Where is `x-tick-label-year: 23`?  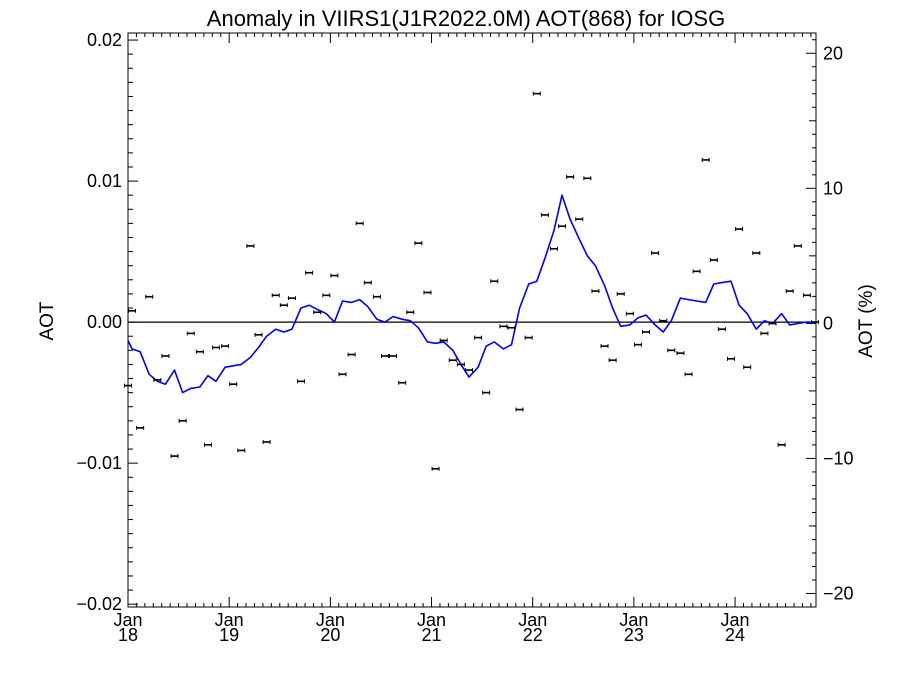 x-tick-label-year: 23 is located at coordinates (634, 635).